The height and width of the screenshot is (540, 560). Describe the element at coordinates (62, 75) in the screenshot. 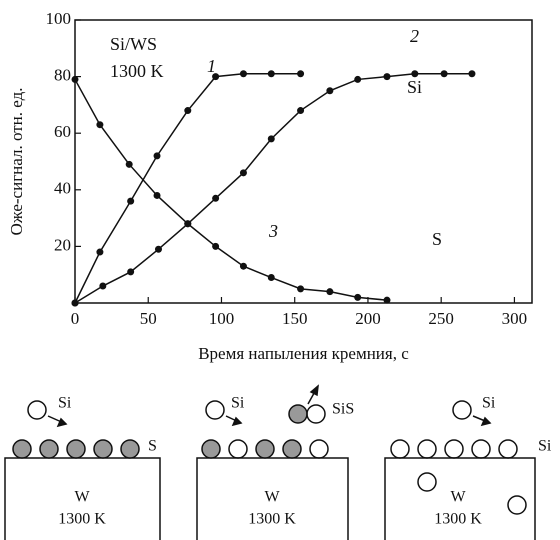

I see `y-tick-label: 80` at that location.